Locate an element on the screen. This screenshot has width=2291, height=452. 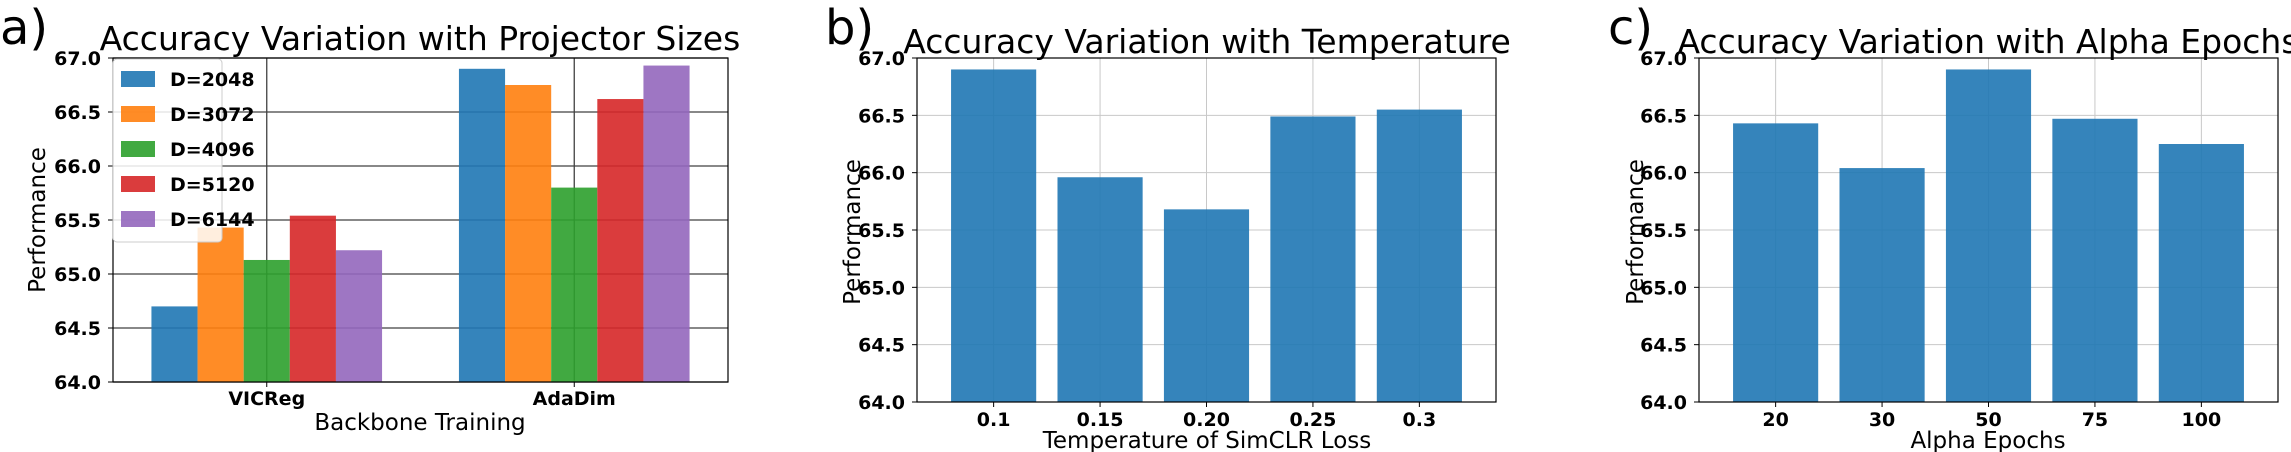
xtick-label: AdaDim is located at coordinates (574, 399).